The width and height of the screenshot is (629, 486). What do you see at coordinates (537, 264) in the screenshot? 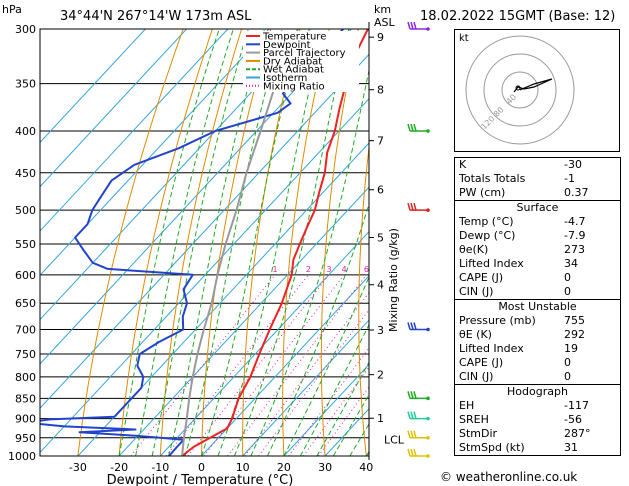
I see `sfc-li-row: Lifted Index 34` at bounding box center [537, 264].